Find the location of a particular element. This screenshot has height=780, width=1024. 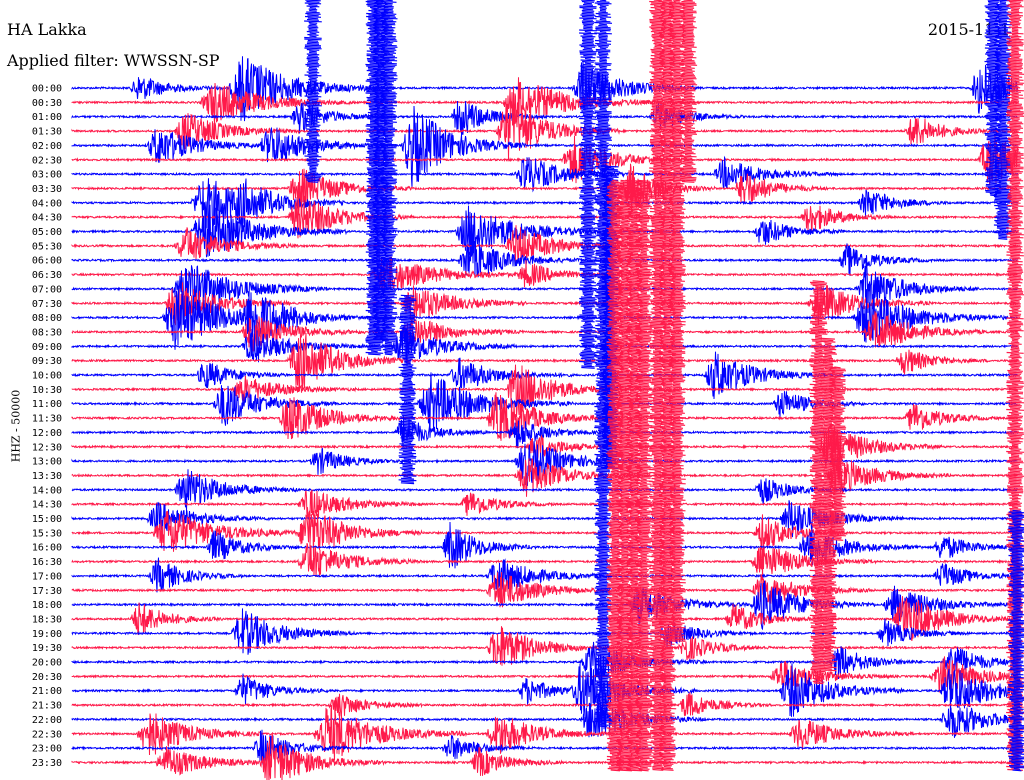

row-time-label: 16:30 is located at coordinates (47, 562).